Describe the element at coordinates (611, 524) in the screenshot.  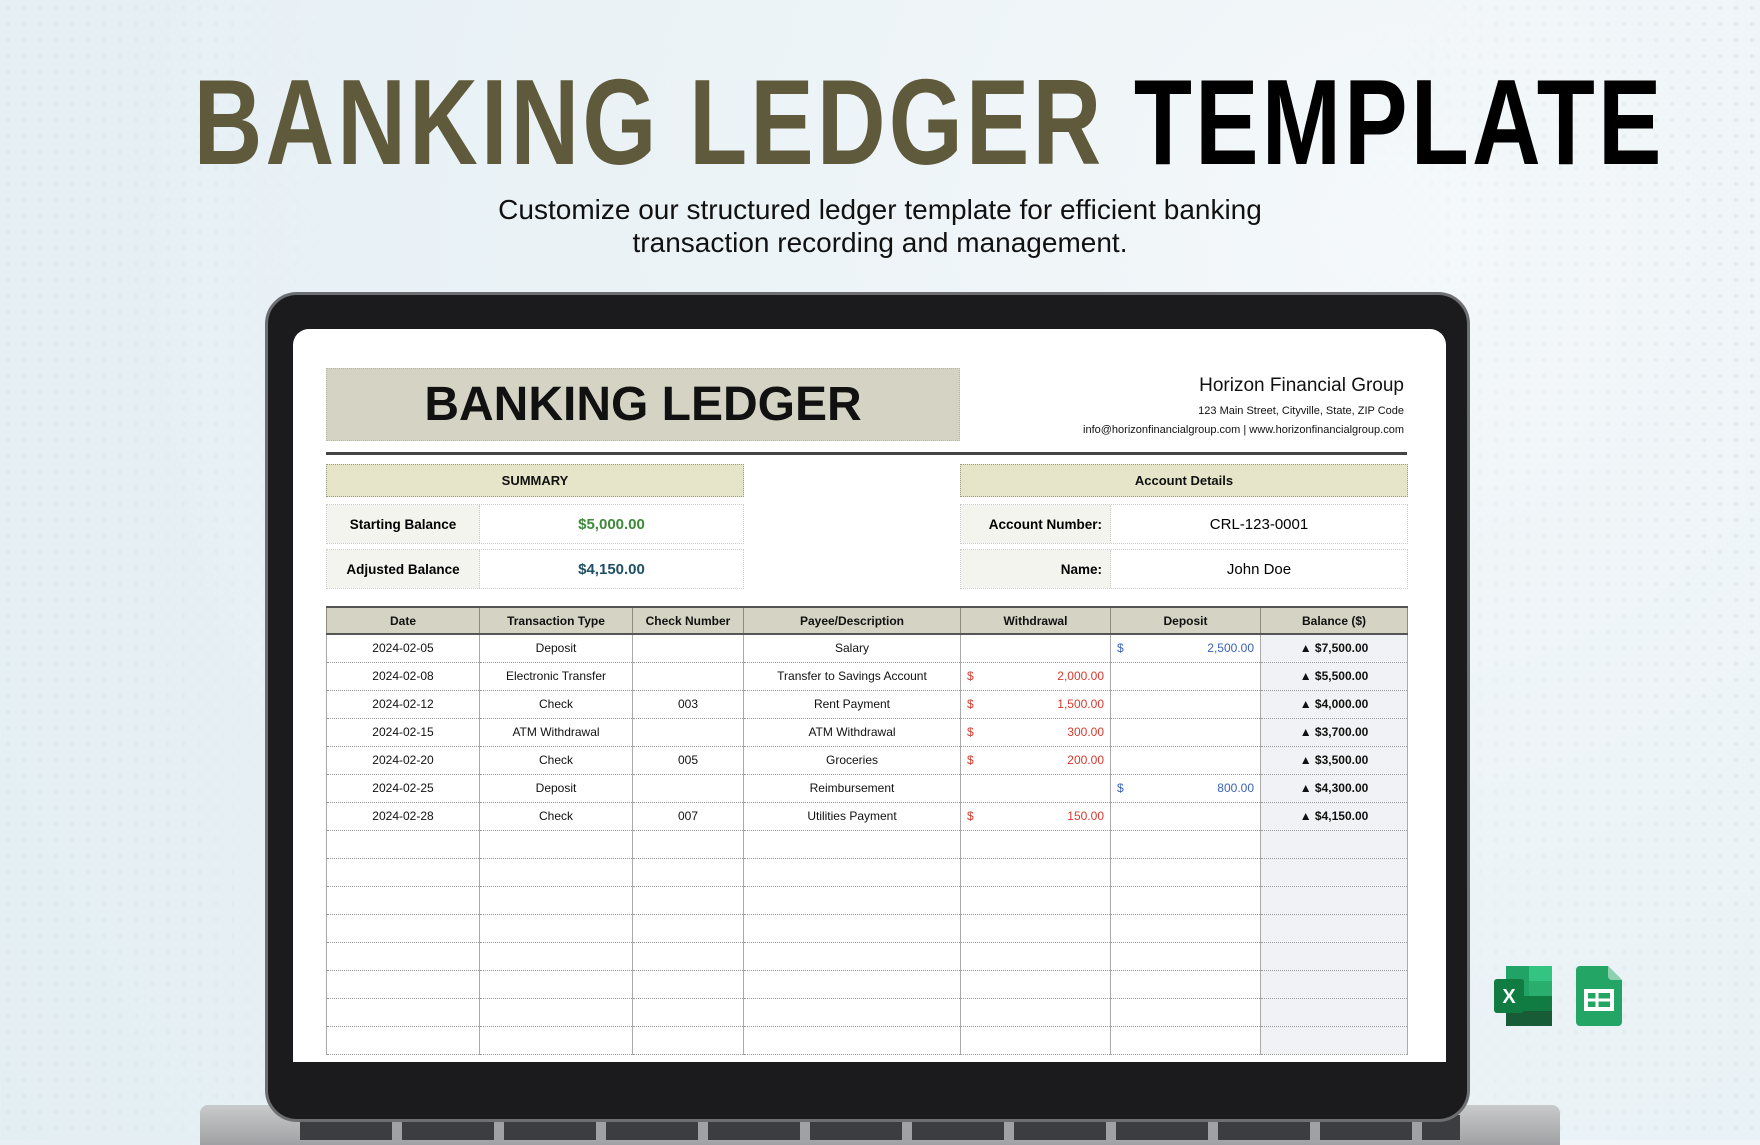
I see `starting-balance-value: $5,000.00` at that location.